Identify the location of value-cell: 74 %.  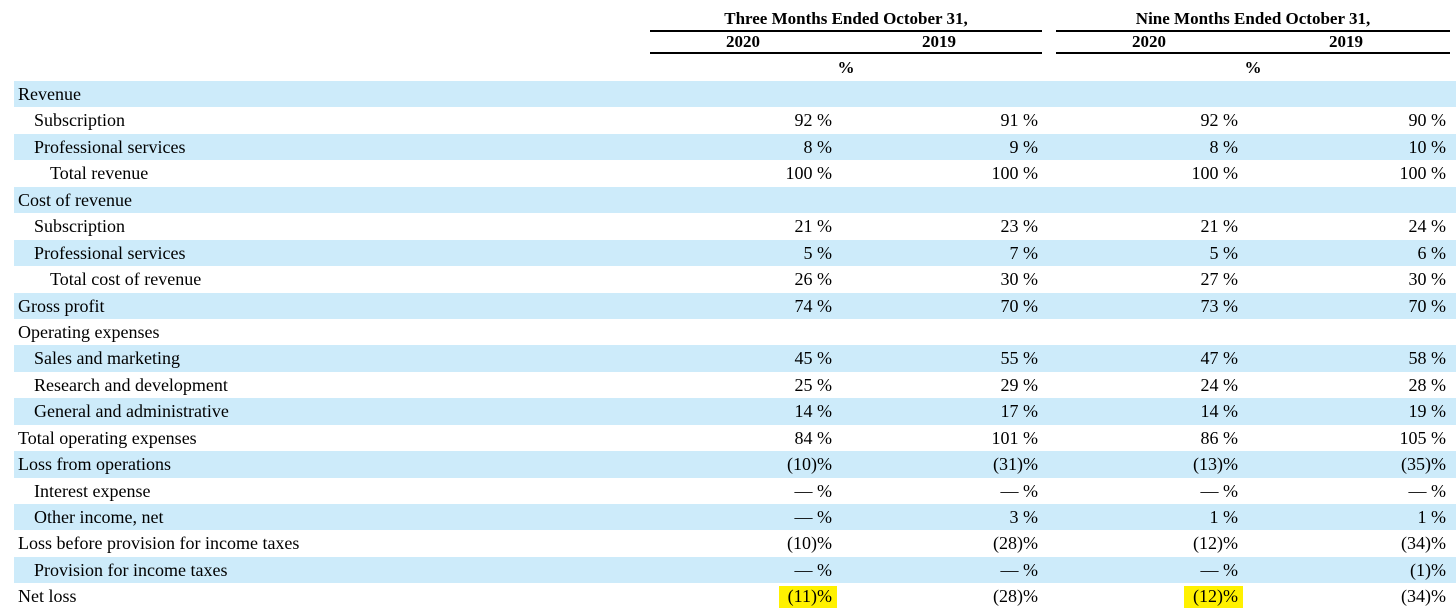
(813, 305).